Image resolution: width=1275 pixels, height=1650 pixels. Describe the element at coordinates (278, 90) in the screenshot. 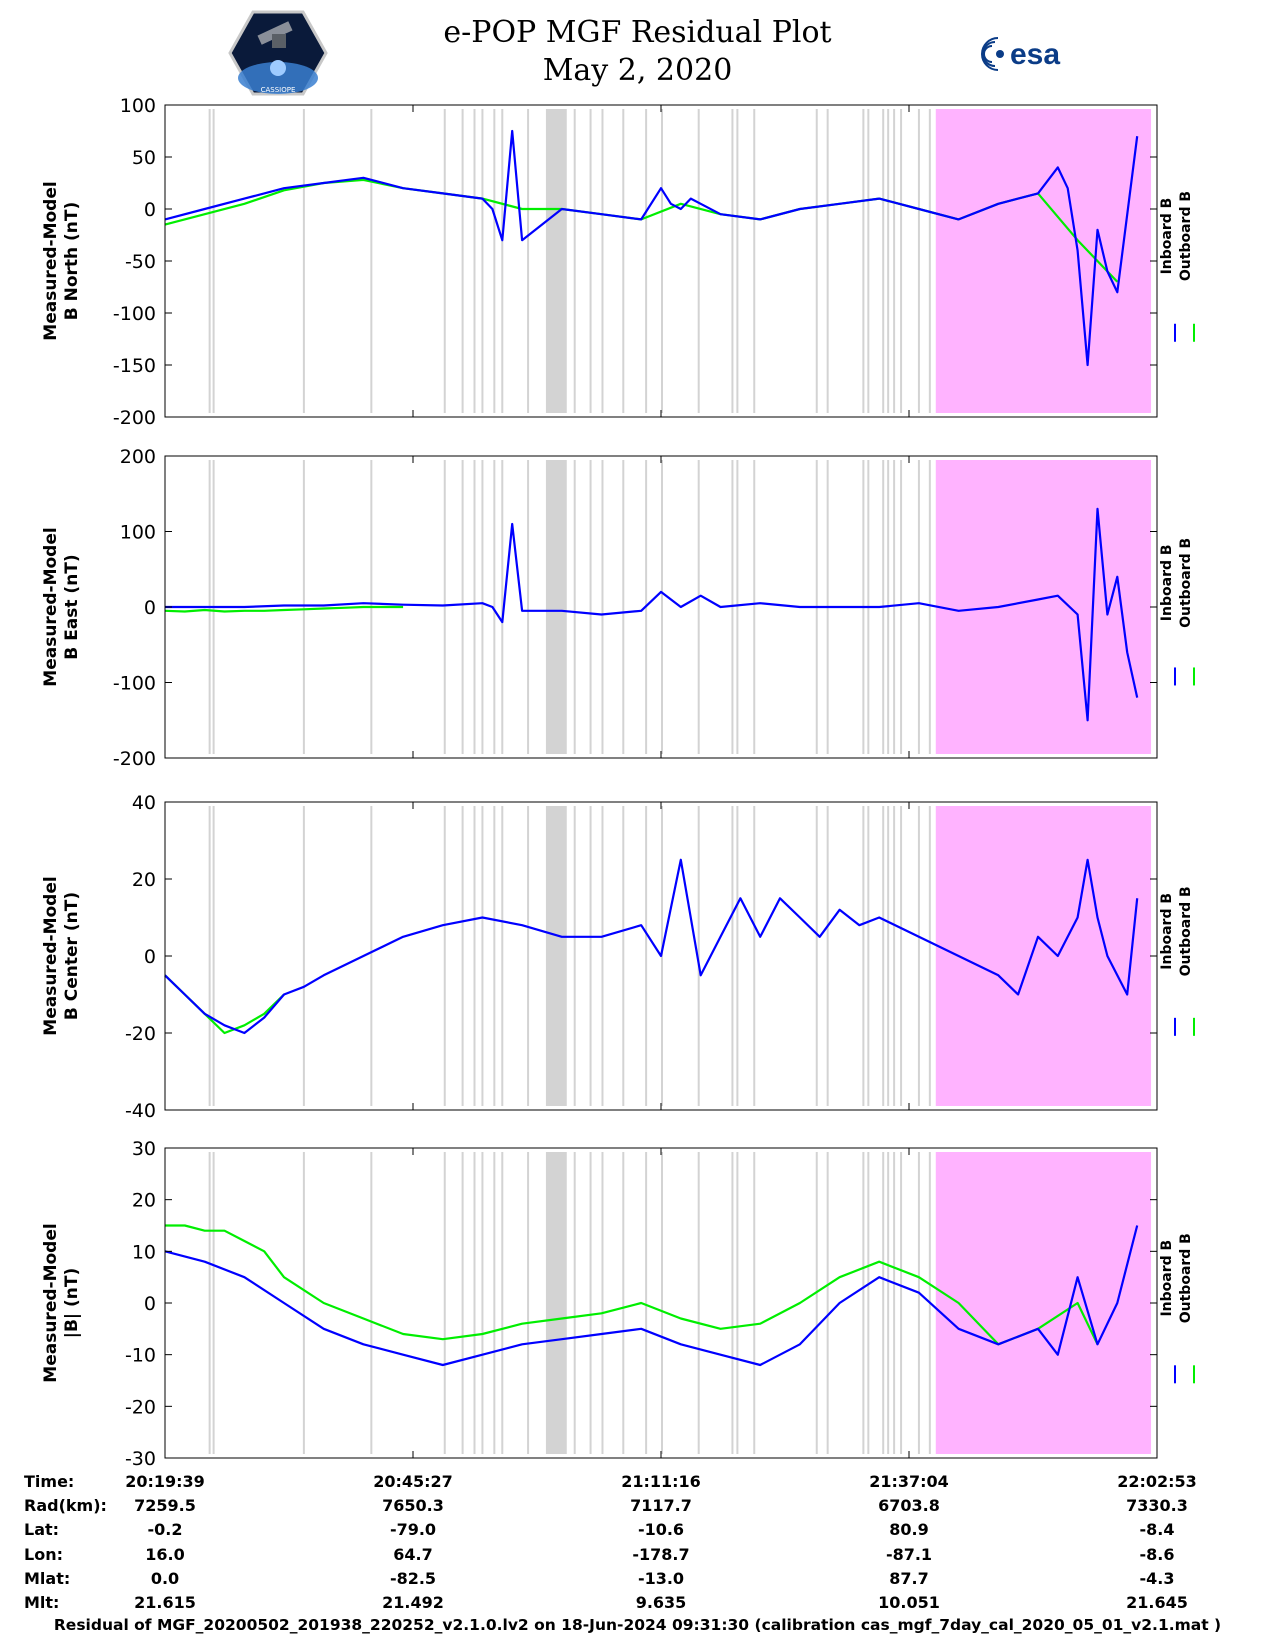

I see `logo-text: CASSIOPE` at that location.